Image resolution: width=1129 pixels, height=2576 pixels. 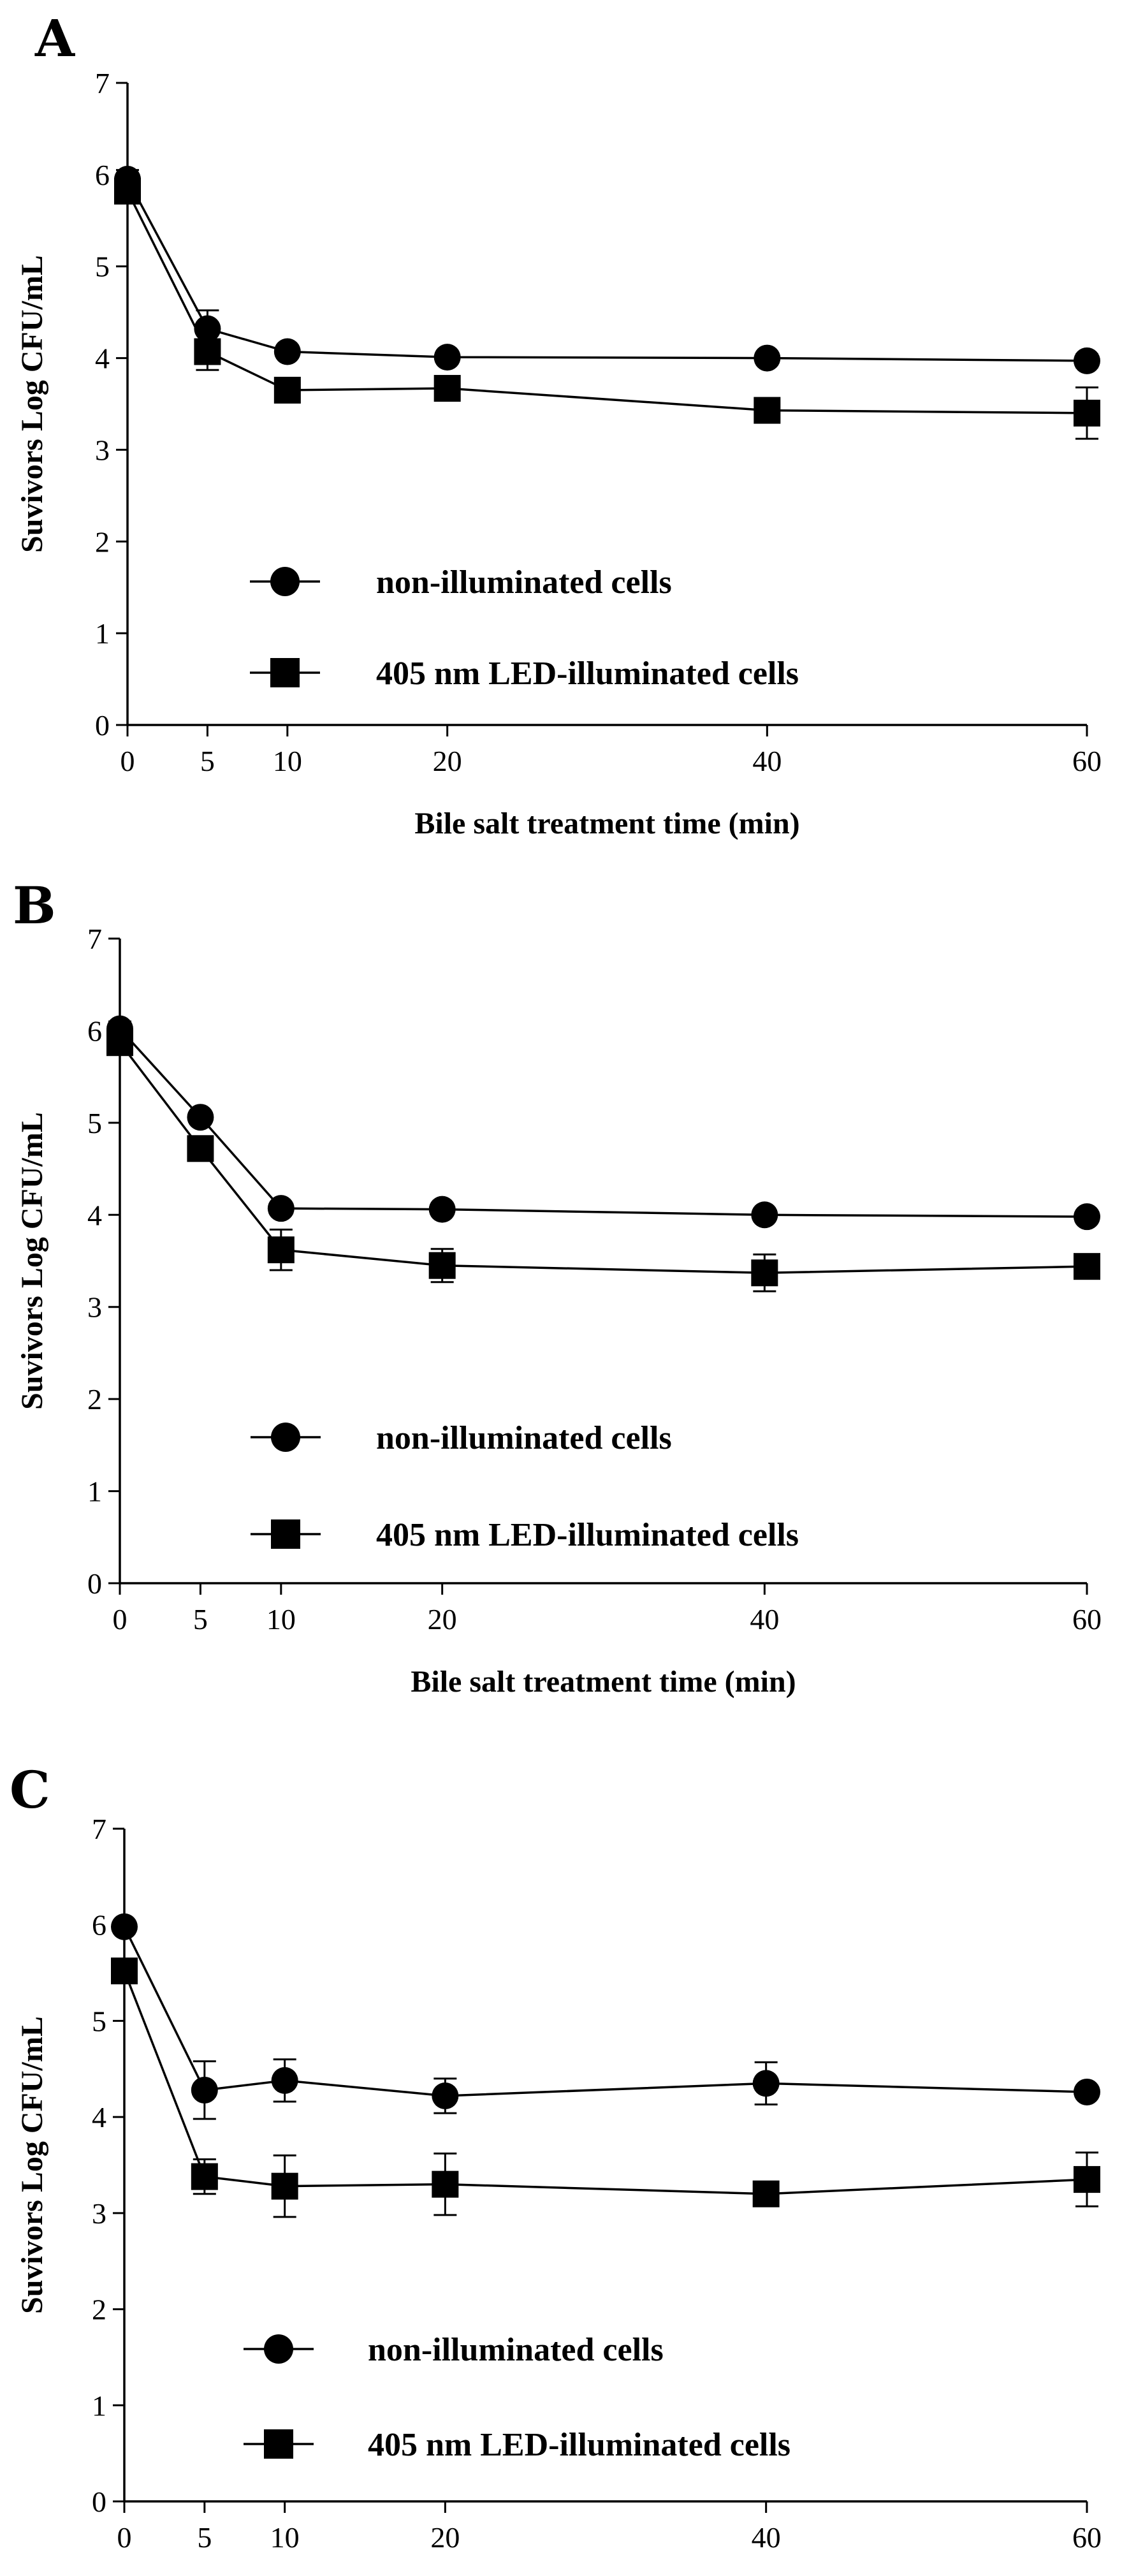 I want to click on panel-letter: C, so click(x=30, y=1790).